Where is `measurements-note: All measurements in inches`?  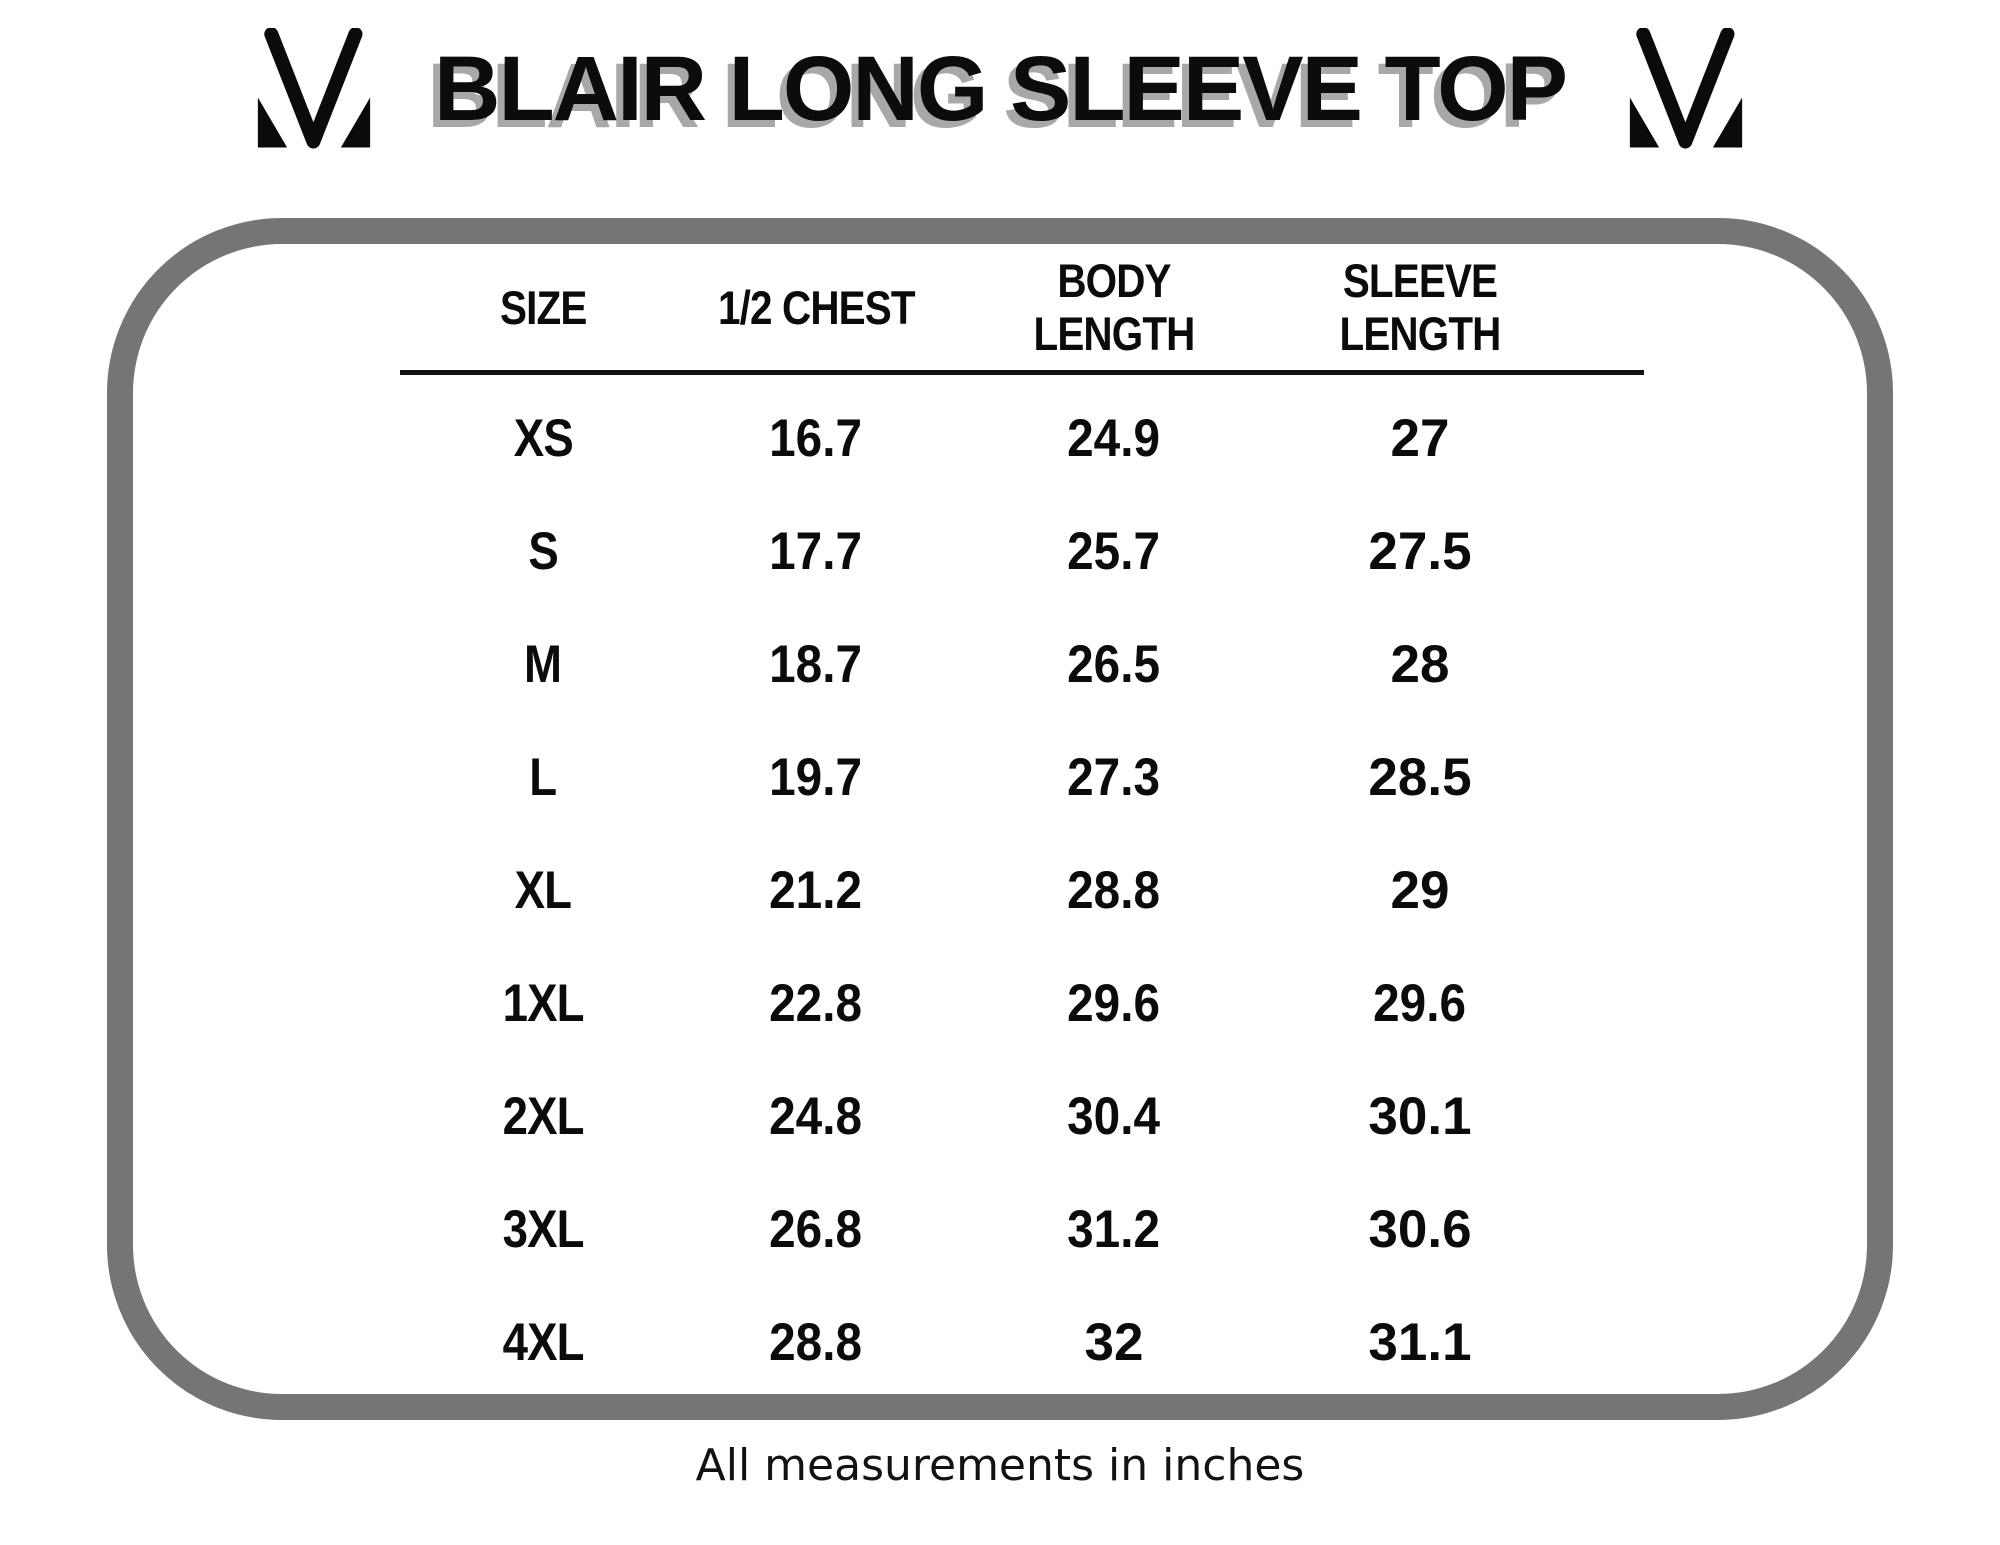 measurements-note: All measurements in inches is located at coordinates (1000, 1465).